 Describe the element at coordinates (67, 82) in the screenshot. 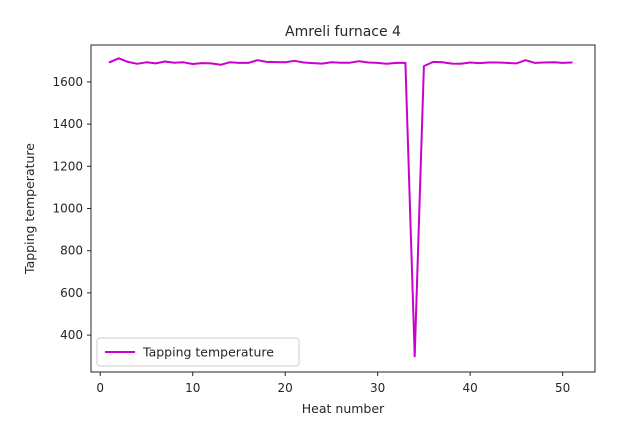

I see `y-tick-label: 1600` at that location.